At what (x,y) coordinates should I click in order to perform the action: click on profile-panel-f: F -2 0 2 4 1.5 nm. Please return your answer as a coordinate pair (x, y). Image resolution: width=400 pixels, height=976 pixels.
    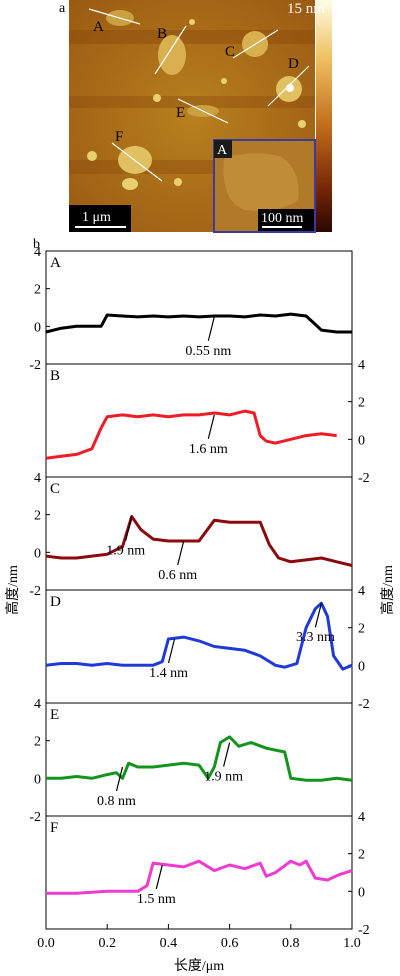
    Looking at the image, I should click on (208, 874).